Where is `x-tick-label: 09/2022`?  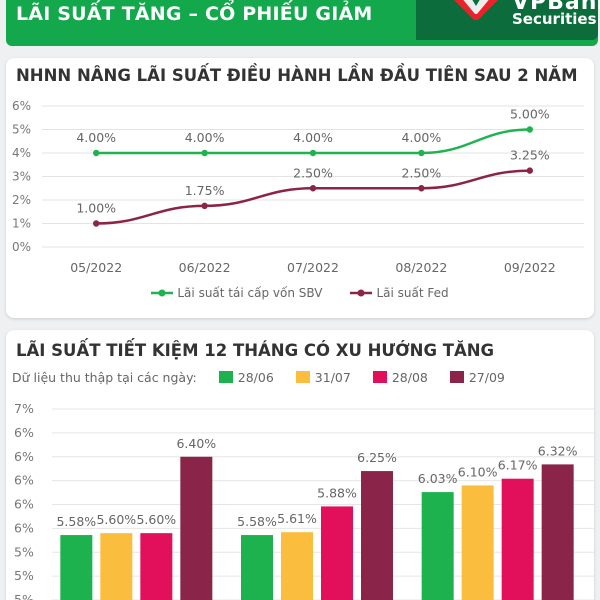 x-tick-label: 09/2022 is located at coordinates (530, 267).